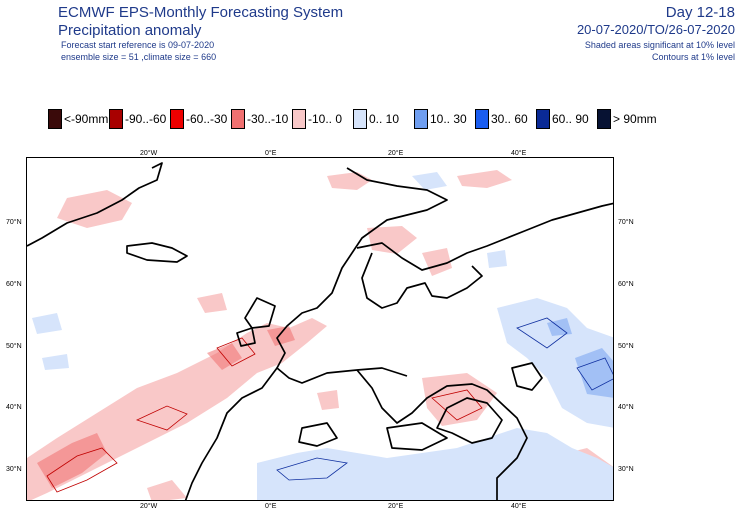 This screenshot has width=745, height=516. What do you see at coordinates (271, 506) in the screenshot?
I see `lon-tick-bottom: 0°E` at bounding box center [271, 506].